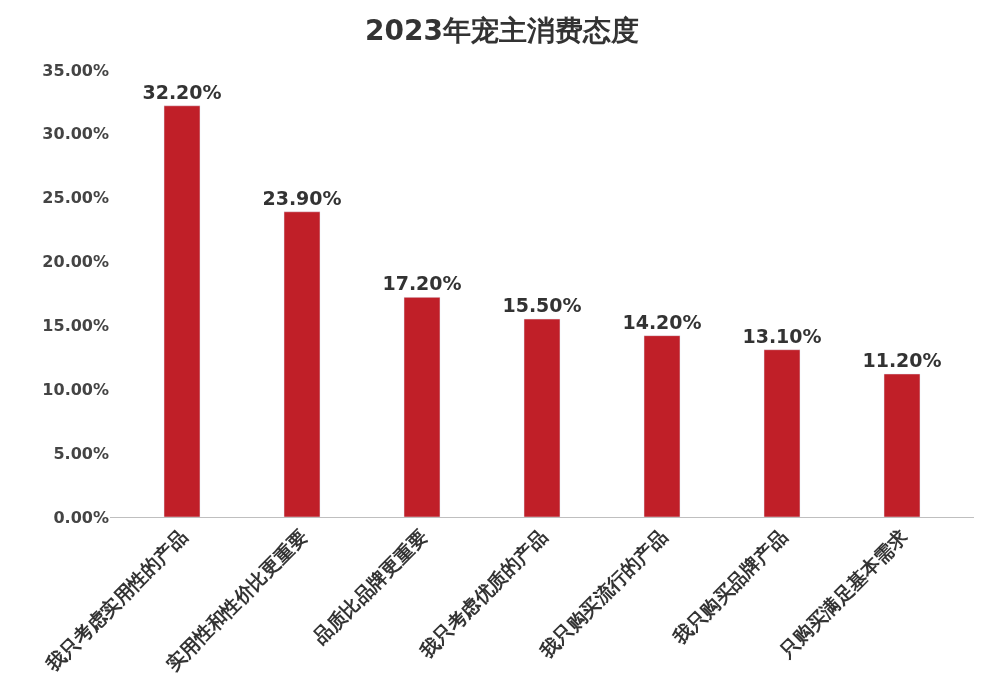 The height and width of the screenshot is (688, 1004). What do you see at coordinates (902, 359) in the screenshot?
I see `data-label: 11.20%` at bounding box center [902, 359].